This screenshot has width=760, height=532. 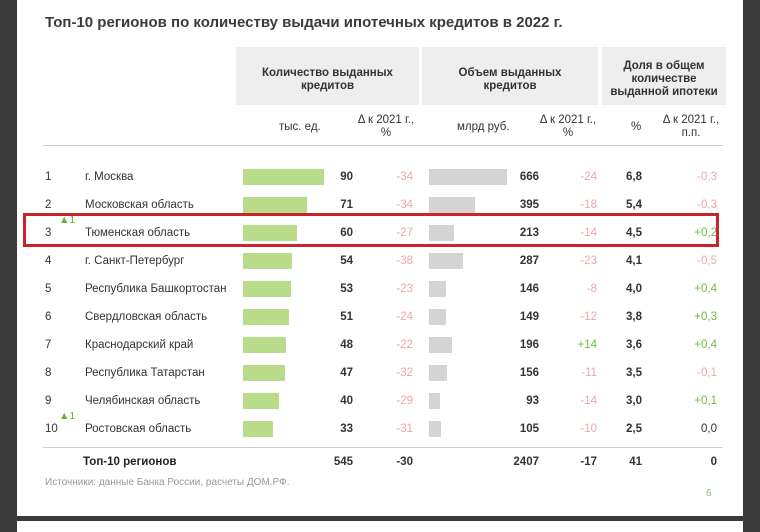 I want to click on region-cell: Республика Татарстан, so click(x=145, y=373).